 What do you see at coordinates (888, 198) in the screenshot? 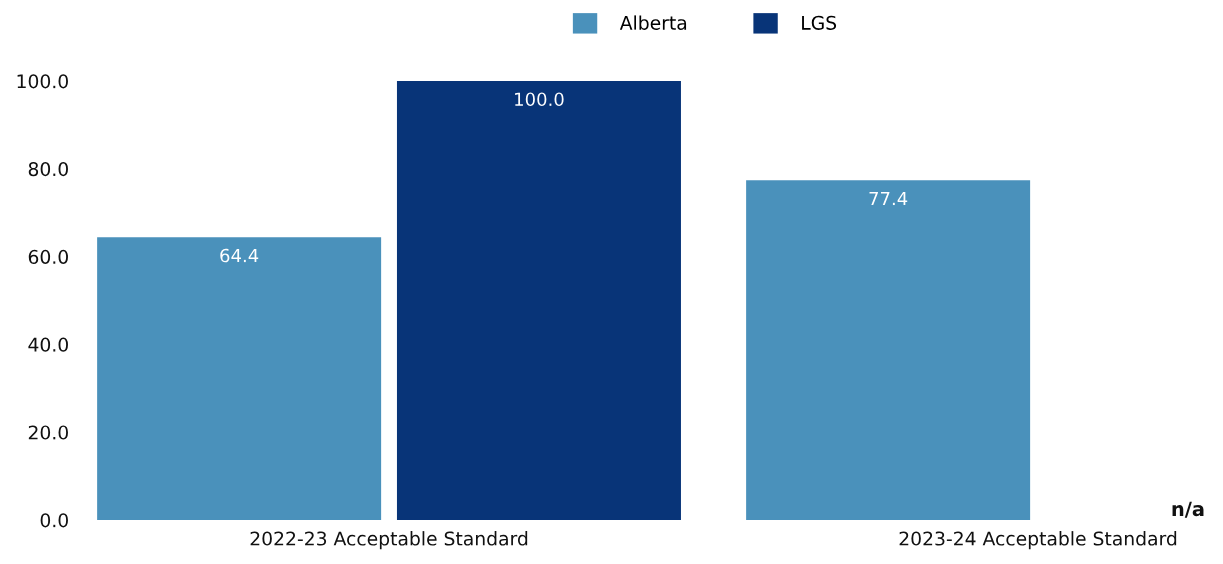
I see `data-label: 77.4` at bounding box center [888, 198].